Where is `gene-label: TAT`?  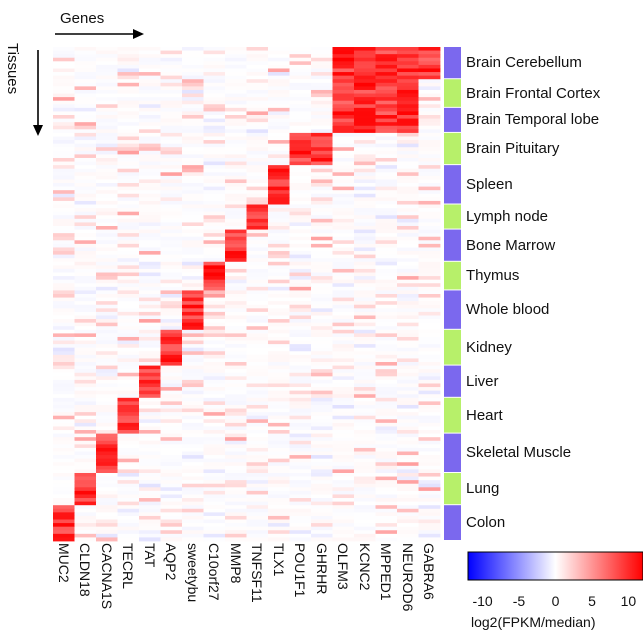
gene-label: TAT is located at coordinates (149, 555).